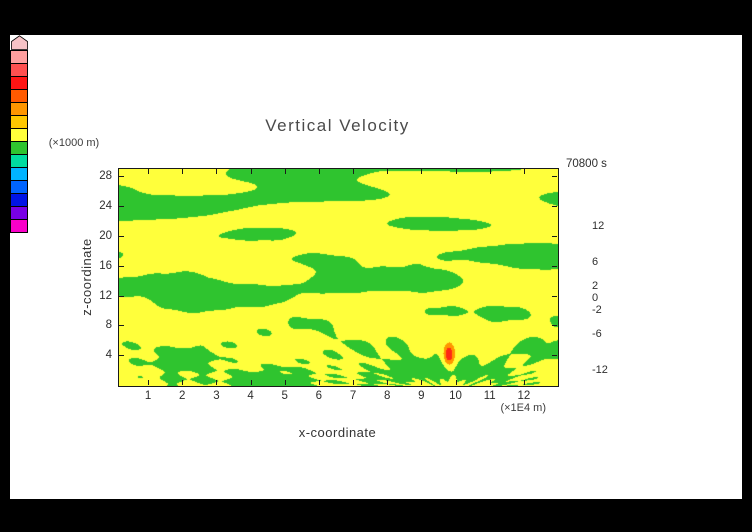 Image resolution: width=752 pixels, height=532 pixels. What do you see at coordinates (105, 206) in the screenshot?
I see `y-tick-label: 24` at bounding box center [105, 206].